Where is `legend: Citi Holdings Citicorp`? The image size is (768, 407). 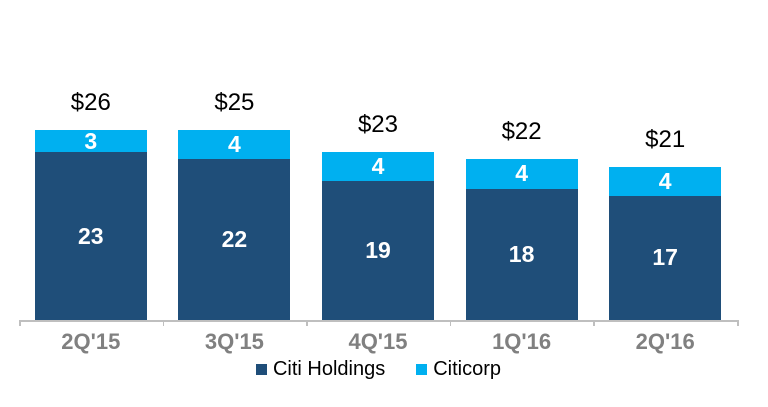
legend: Citi Holdings Citicorp is located at coordinates (378, 369).